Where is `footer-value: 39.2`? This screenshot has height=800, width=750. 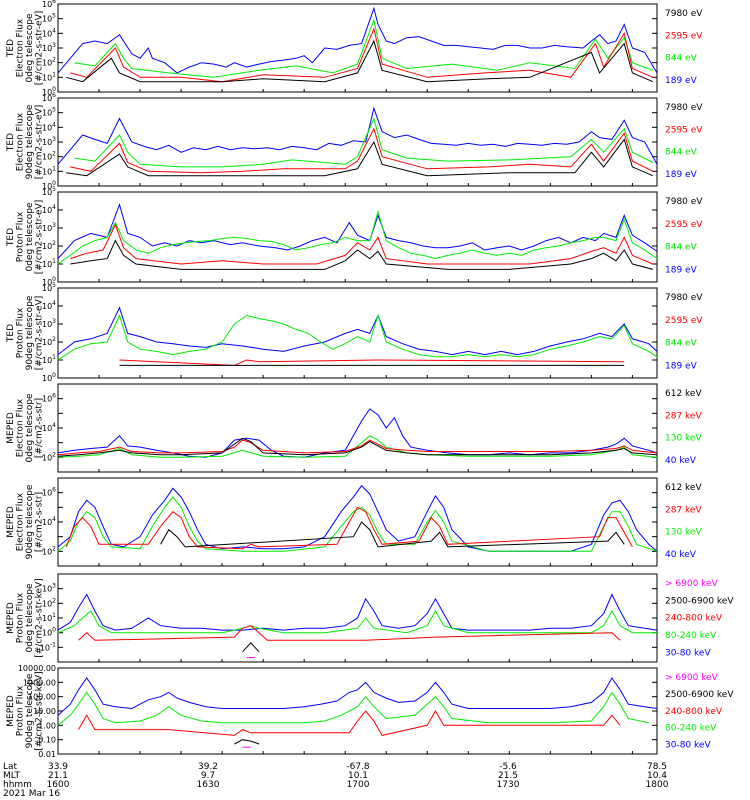 footer-value: 39.2 is located at coordinates (208, 767).